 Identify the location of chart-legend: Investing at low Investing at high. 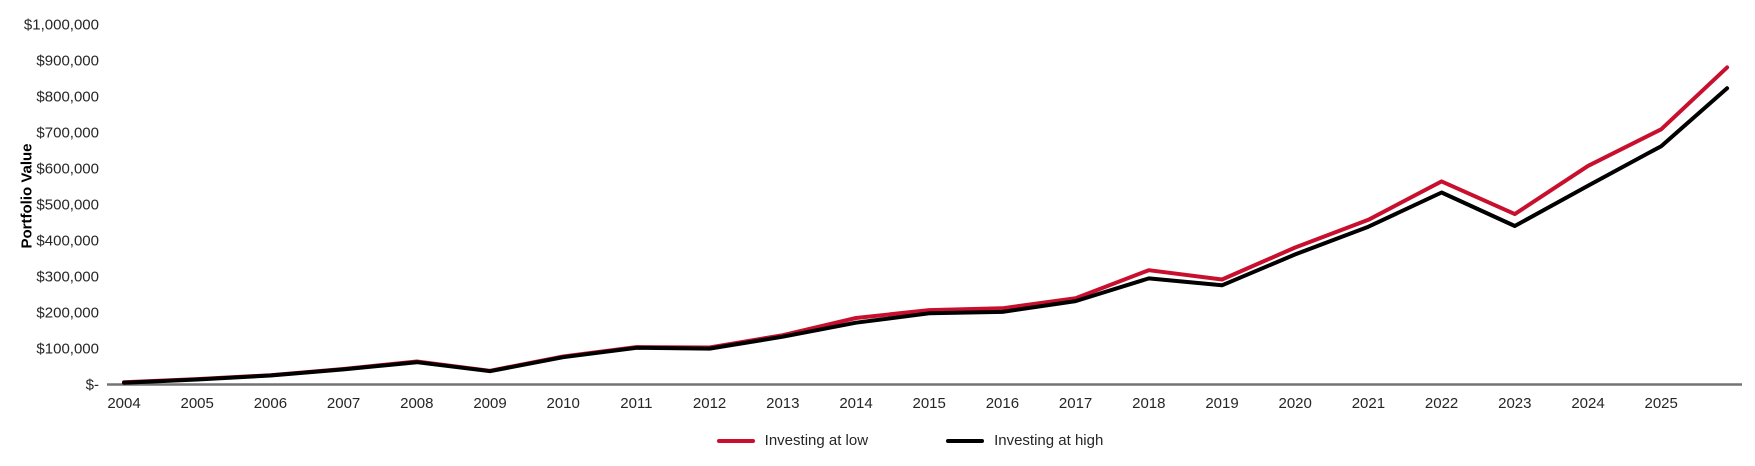
(910, 440).